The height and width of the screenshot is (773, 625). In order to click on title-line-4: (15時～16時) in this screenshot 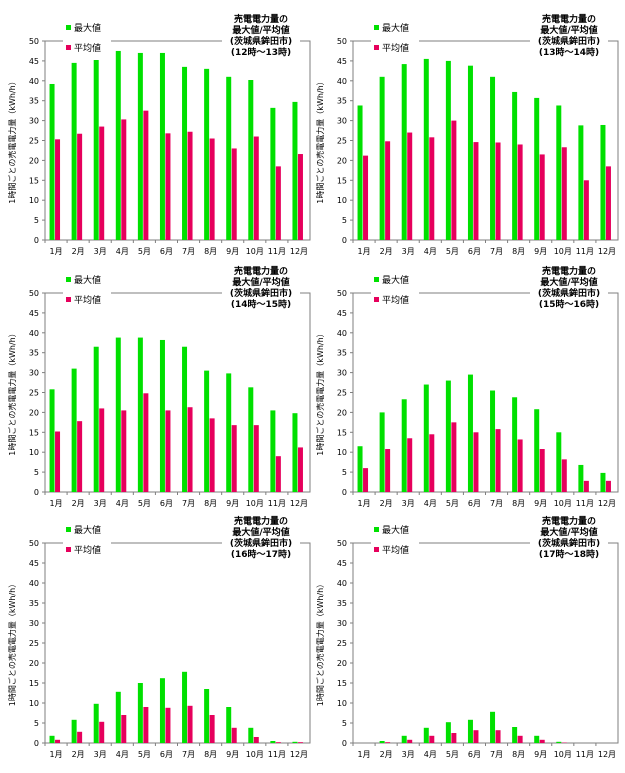, I will do `click(569, 304)`.